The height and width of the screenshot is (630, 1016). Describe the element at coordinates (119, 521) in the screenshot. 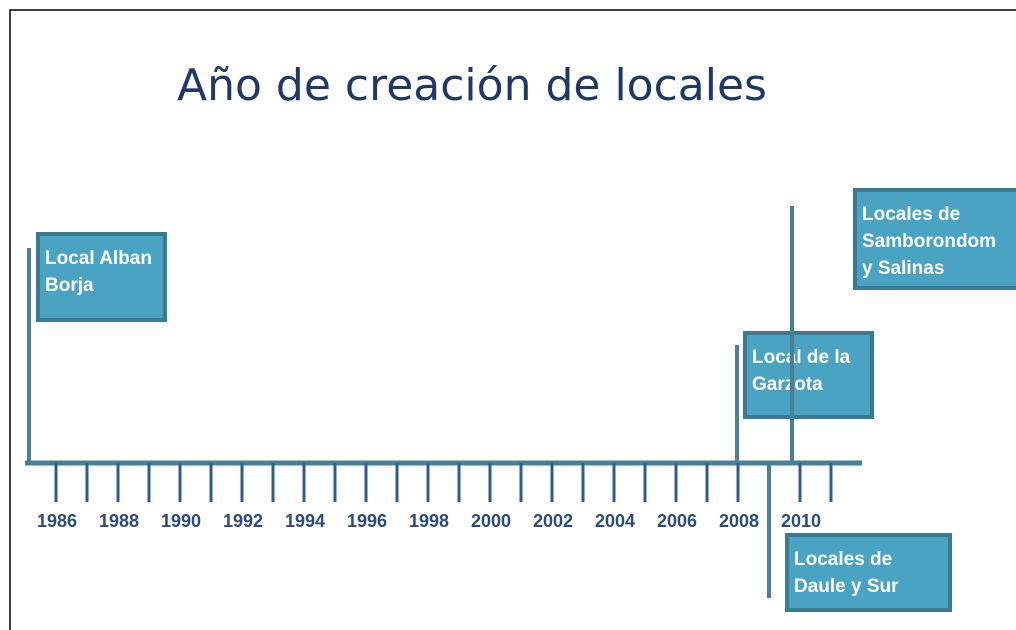

I see `year-label: 1988` at that location.